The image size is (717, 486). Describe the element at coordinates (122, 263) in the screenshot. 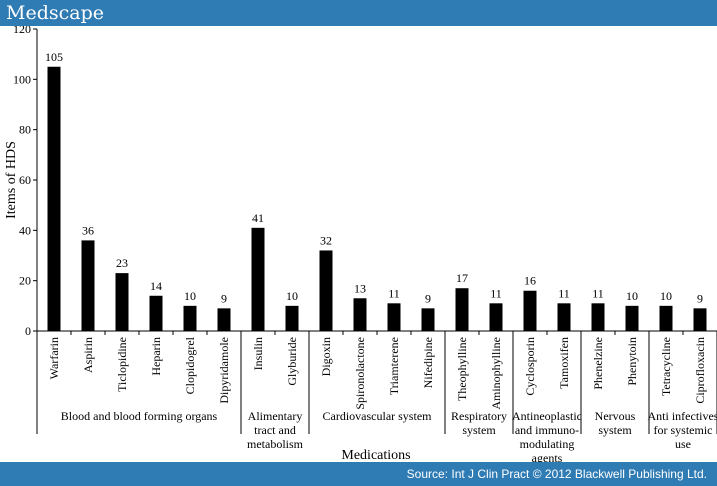

I see `value-label: 23` at that location.